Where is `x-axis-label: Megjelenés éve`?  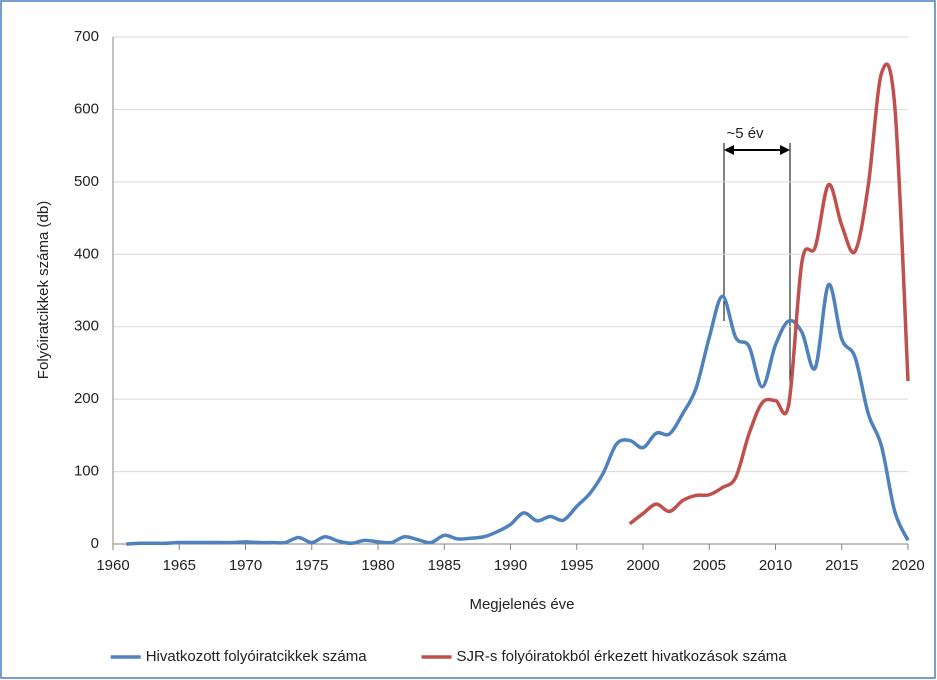
x-axis-label: Megjelenés éve is located at coordinates (521, 604).